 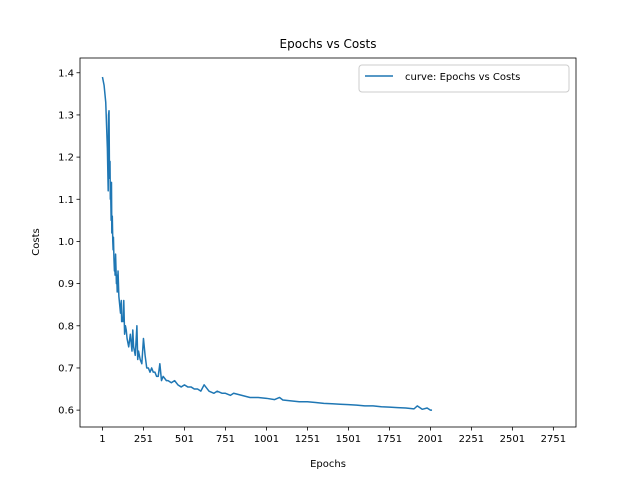 I want to click on y-tick-label: 0.9, so click(x=66, y=284).